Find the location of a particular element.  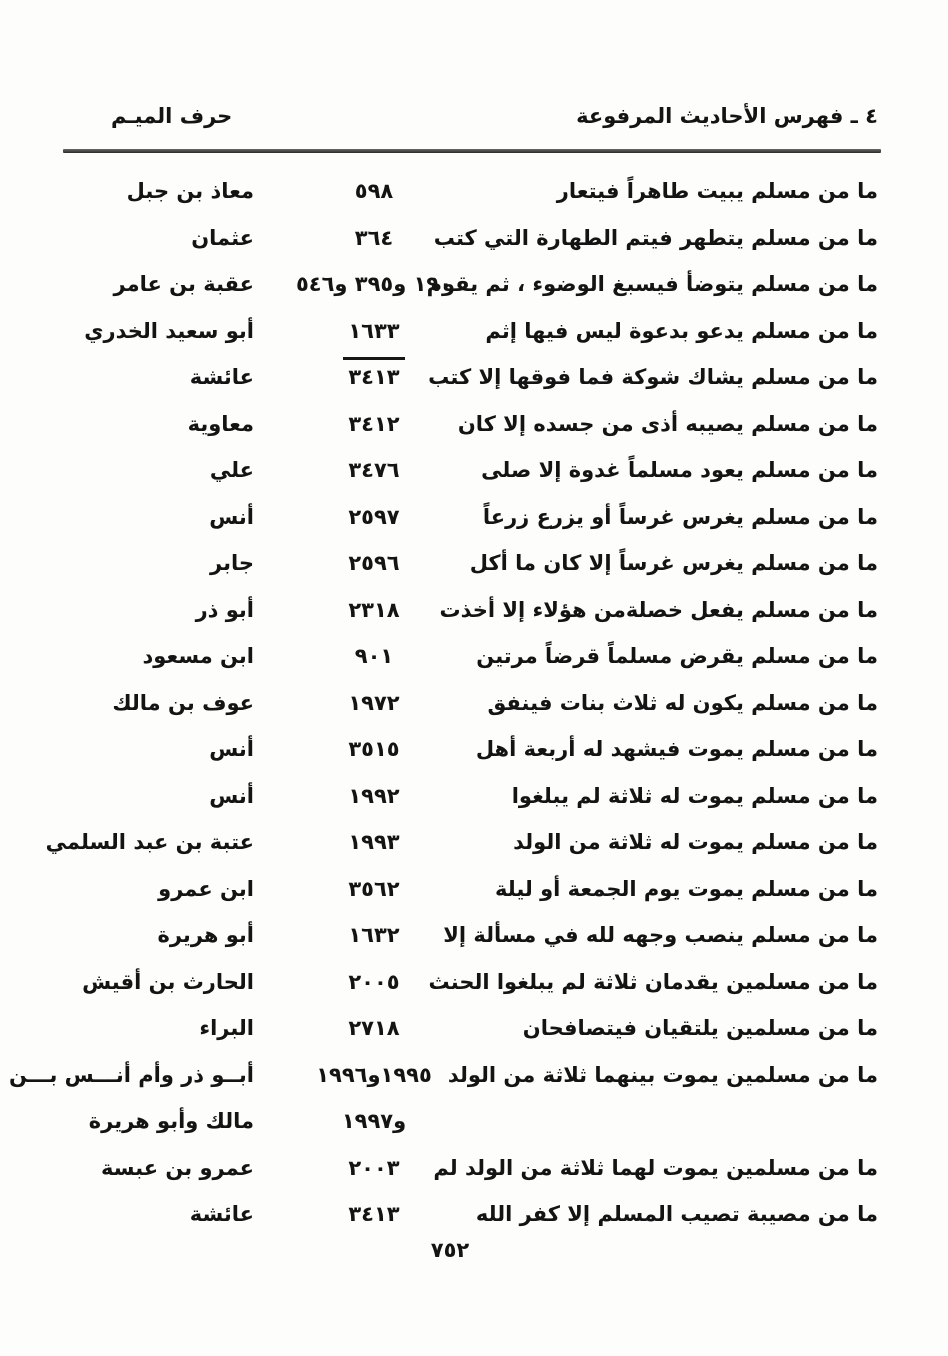

page-numbers: ٢٠٠٥ is located at coordinates (374, 982).